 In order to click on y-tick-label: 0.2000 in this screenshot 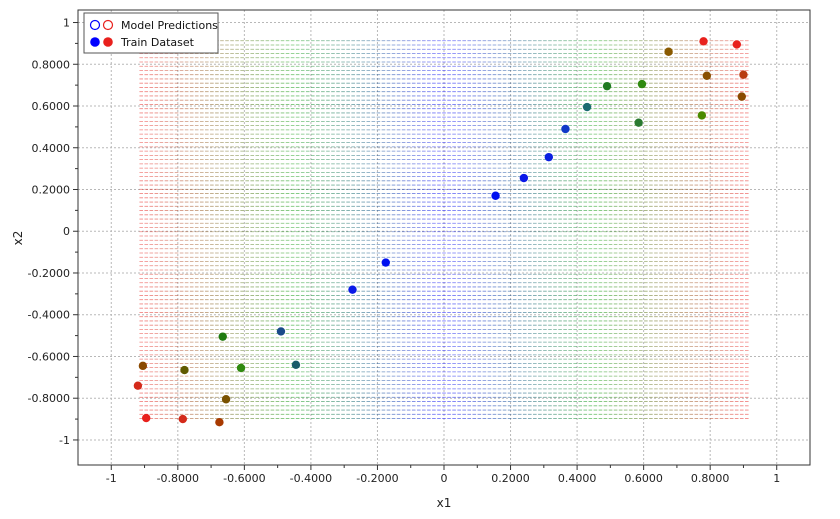, I will do `click(51, 189)`.